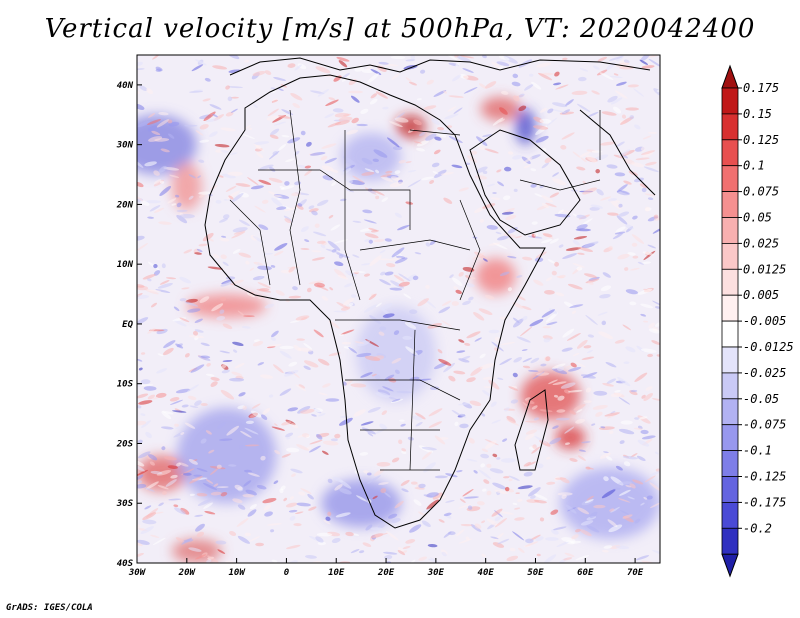  What do you see at coordinates (570, 437) in the screenshot?
I see `field-patch-madagascar-updraft` at bounding box center [570, 437].